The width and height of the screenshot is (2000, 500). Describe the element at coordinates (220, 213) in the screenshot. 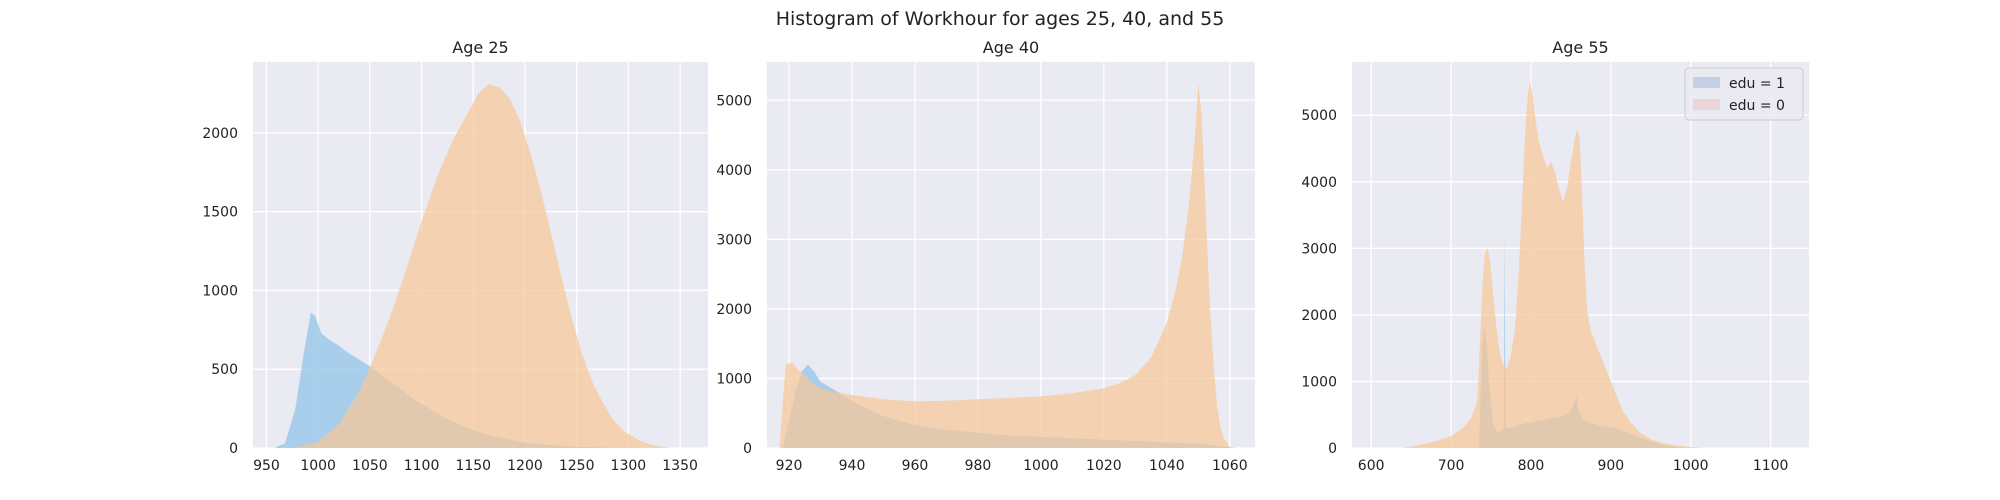

I see `y-tick-label: 1500` at that location.